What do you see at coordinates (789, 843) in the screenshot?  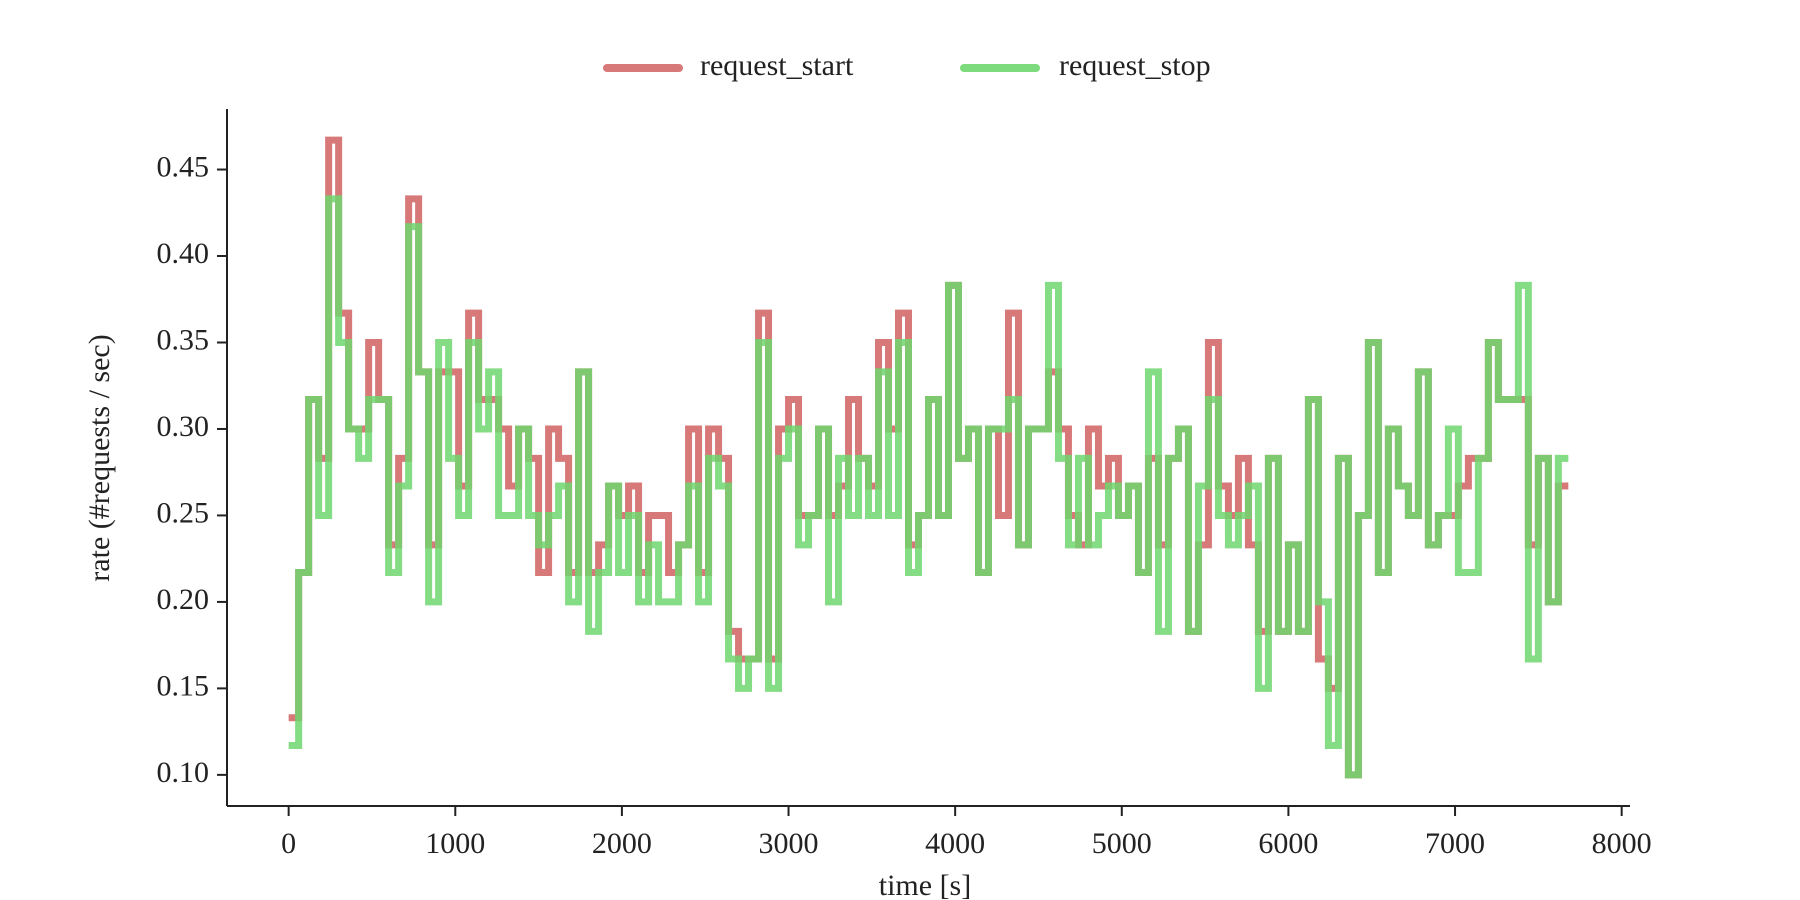 I see `x-tick-label: 3000` at bounding box center [789, 843].